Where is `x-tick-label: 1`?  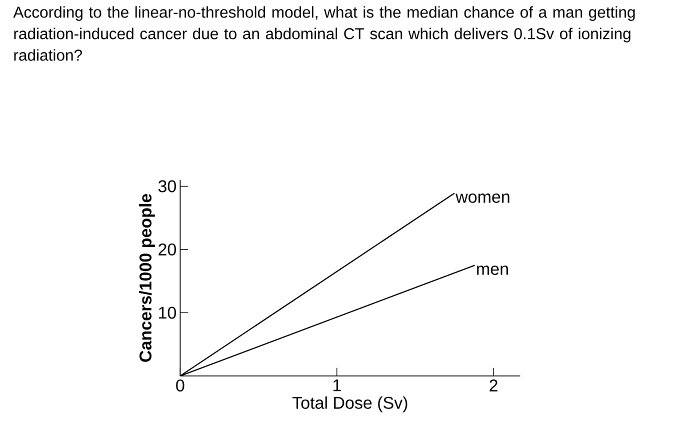
x-tick-label: 1 is located at coordinates (337, 385).